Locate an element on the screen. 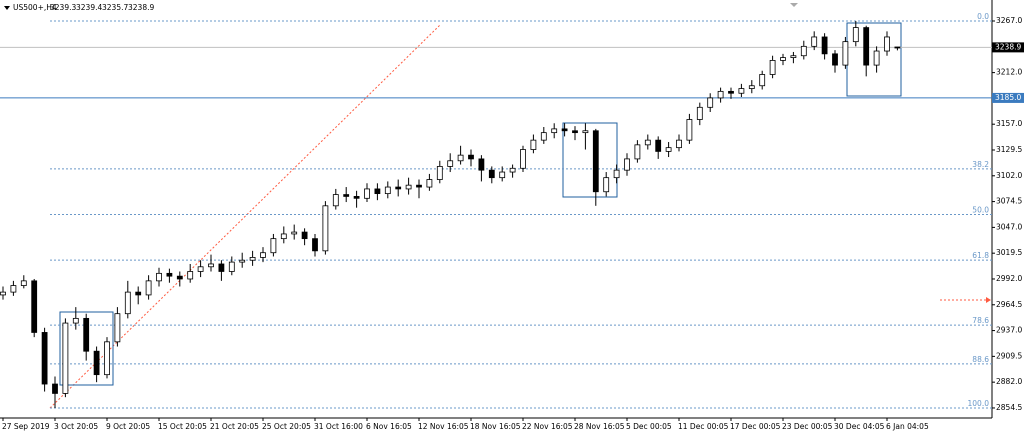 The image size is (1024, 435). y-tick-label: 3157.0 is located at coordinates (1009, 123).